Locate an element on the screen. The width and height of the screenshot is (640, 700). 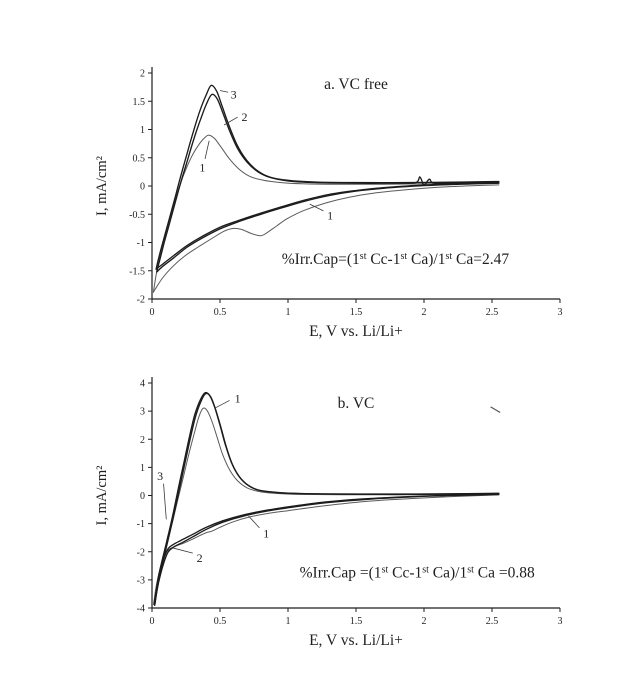
y-tick-label: -1.5 is located at coordinates (137, 271).